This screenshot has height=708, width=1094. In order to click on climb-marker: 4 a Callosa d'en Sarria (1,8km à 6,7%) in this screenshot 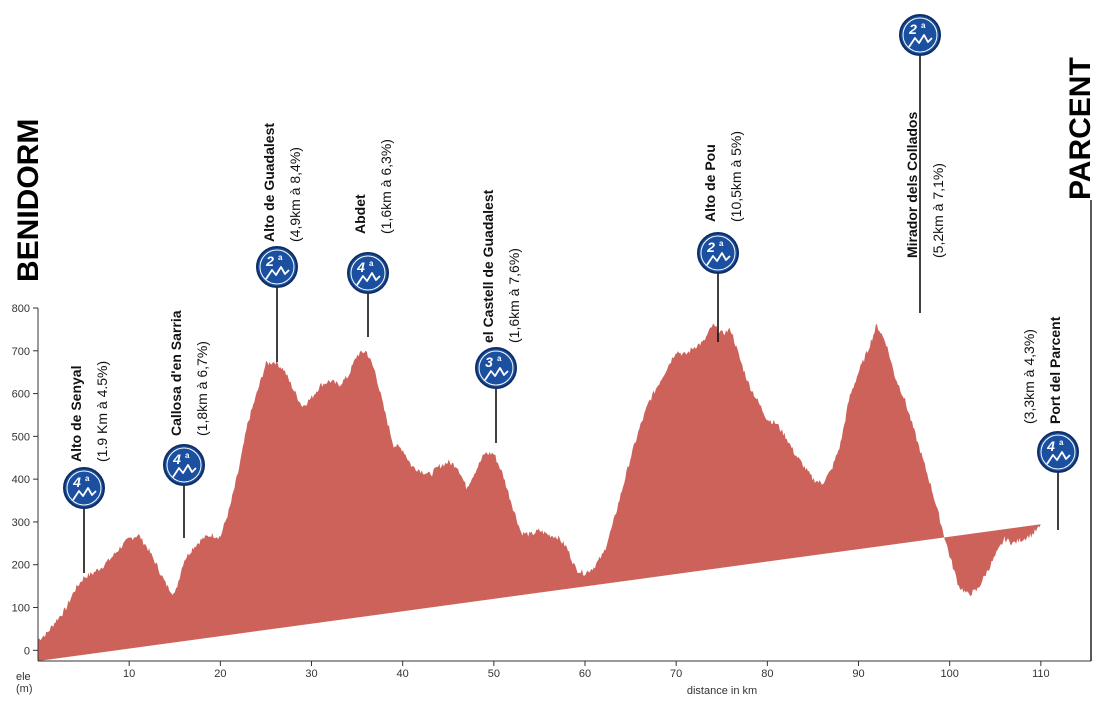, I will do `click(186, 424)`.